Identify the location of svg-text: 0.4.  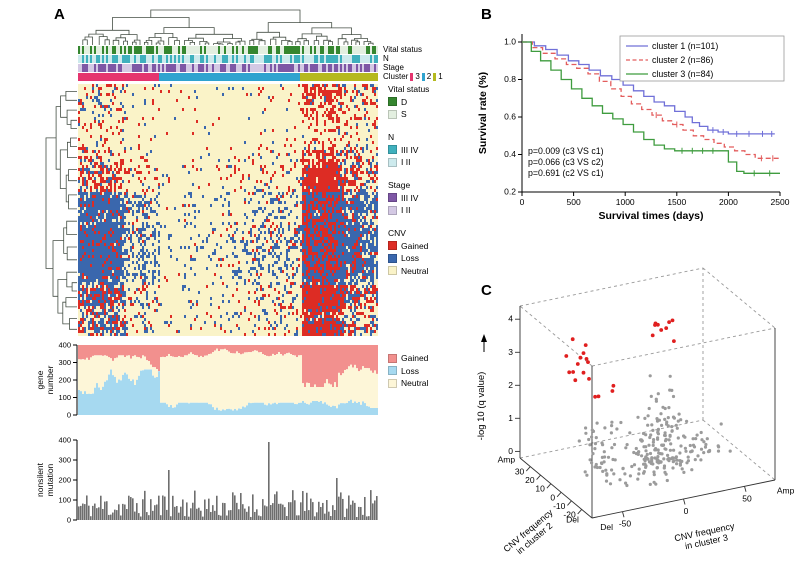
(510, 154).